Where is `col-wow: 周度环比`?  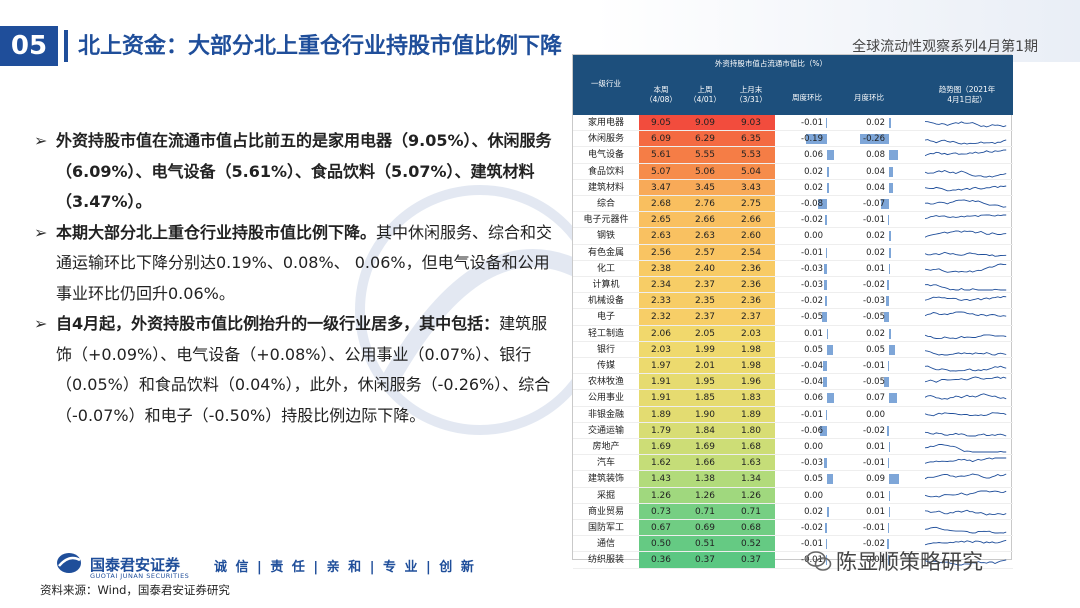 col-wow: 周度环比 is located at coordinates (807, 97).